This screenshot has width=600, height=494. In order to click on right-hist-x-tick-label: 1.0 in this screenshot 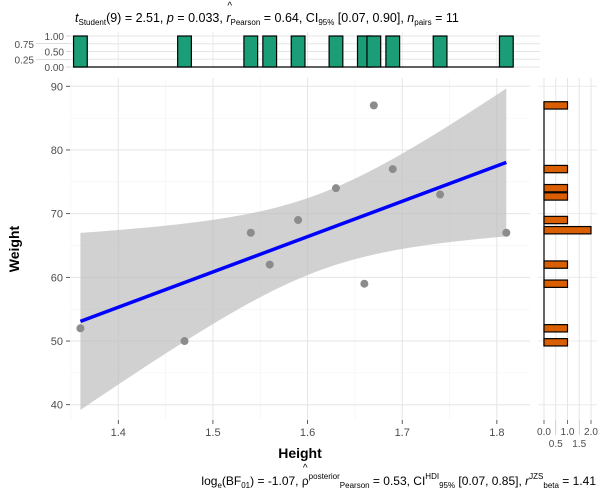, I will do `click(568, 432)`.